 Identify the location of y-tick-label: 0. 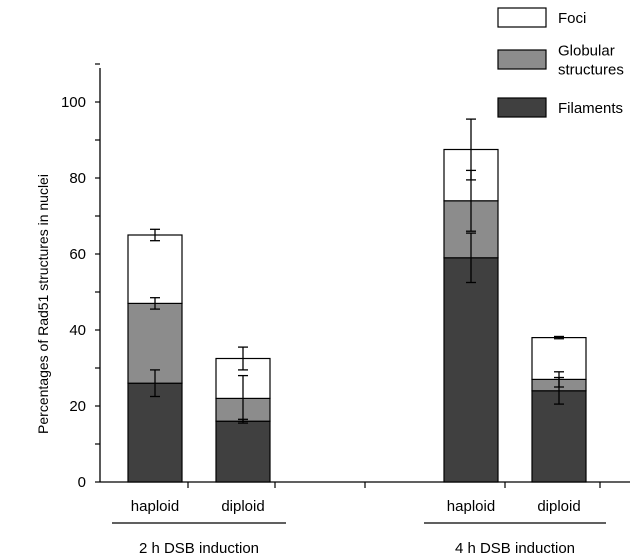
(82, 482).